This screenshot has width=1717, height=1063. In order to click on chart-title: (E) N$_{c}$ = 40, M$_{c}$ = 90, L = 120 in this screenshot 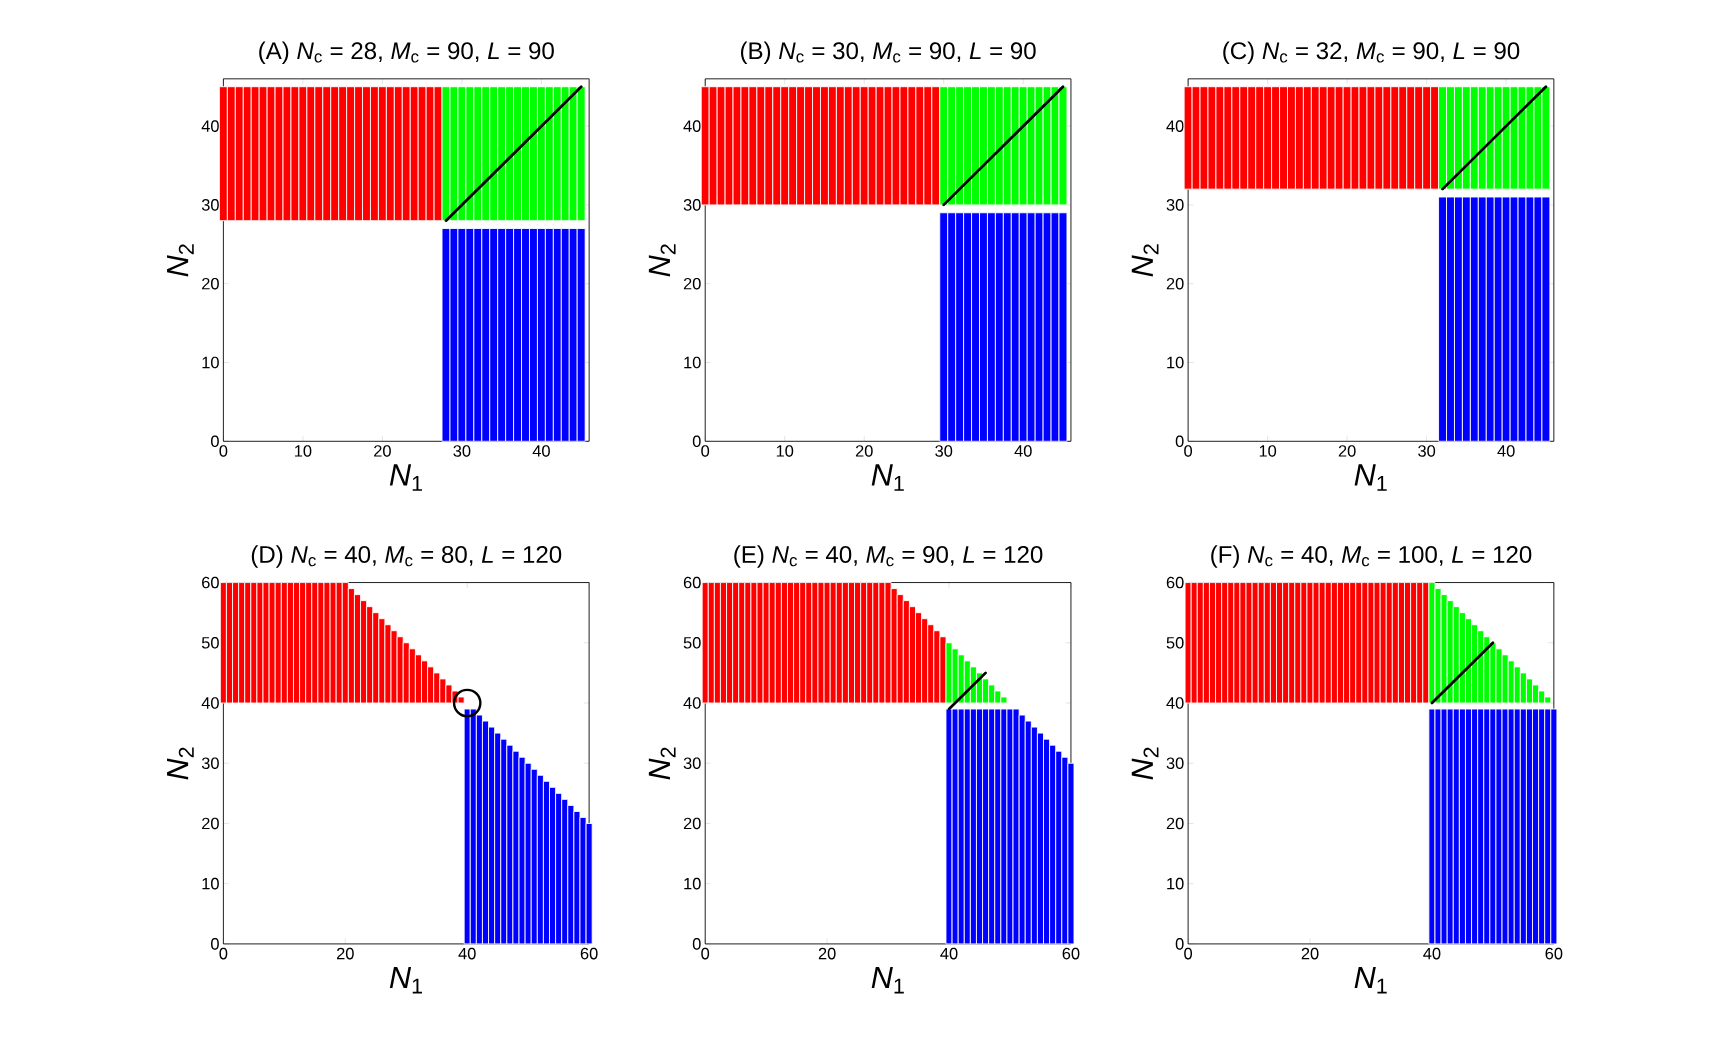, I will do `click(888, 556)`.